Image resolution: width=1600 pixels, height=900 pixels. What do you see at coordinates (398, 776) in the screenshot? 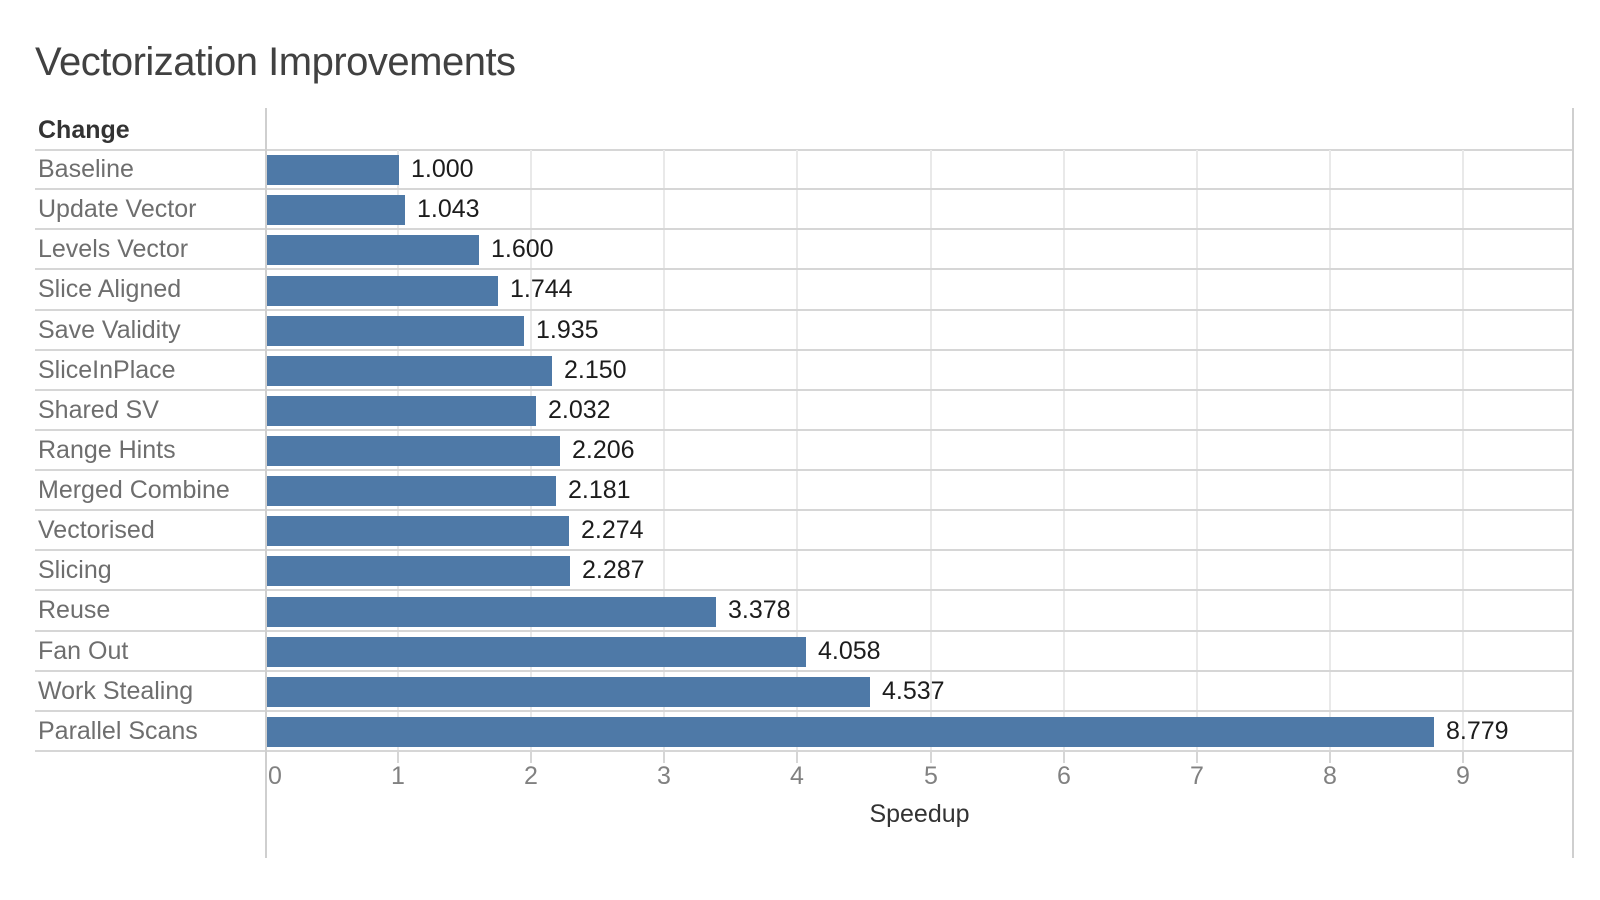
I see `axis-tick-label: 1` at bounding box center [398, 776].